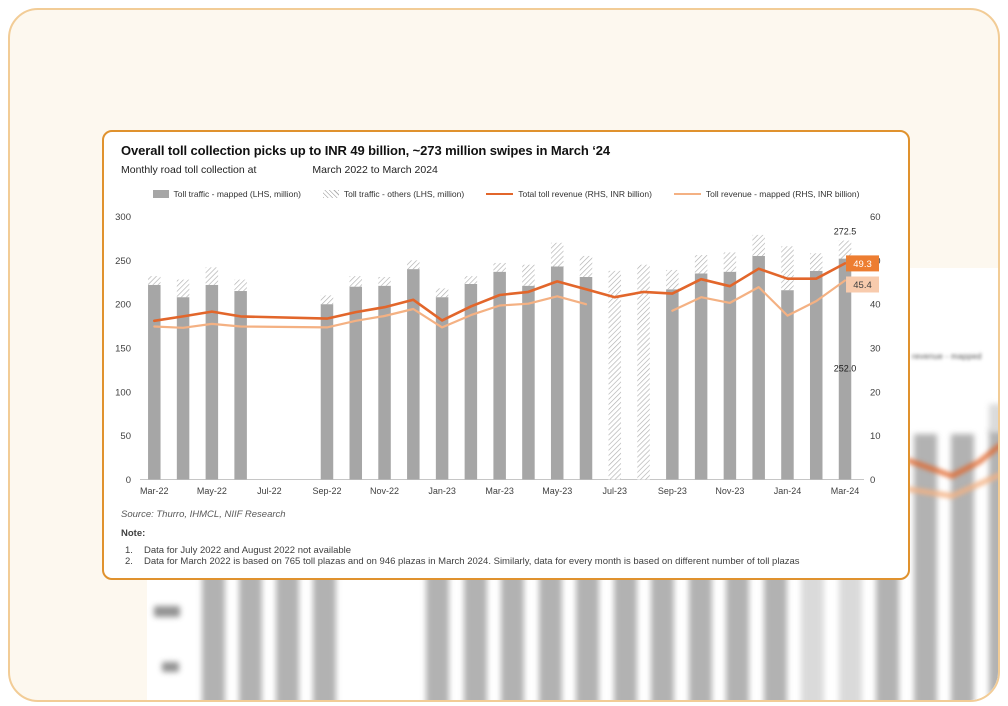 The width and height of the screenshot is (1008, 706). What do you see at coordinates (330, 194) in the screenshot?
I see `hatched-bar-swatch-icon` at bounding box center [330, 194].